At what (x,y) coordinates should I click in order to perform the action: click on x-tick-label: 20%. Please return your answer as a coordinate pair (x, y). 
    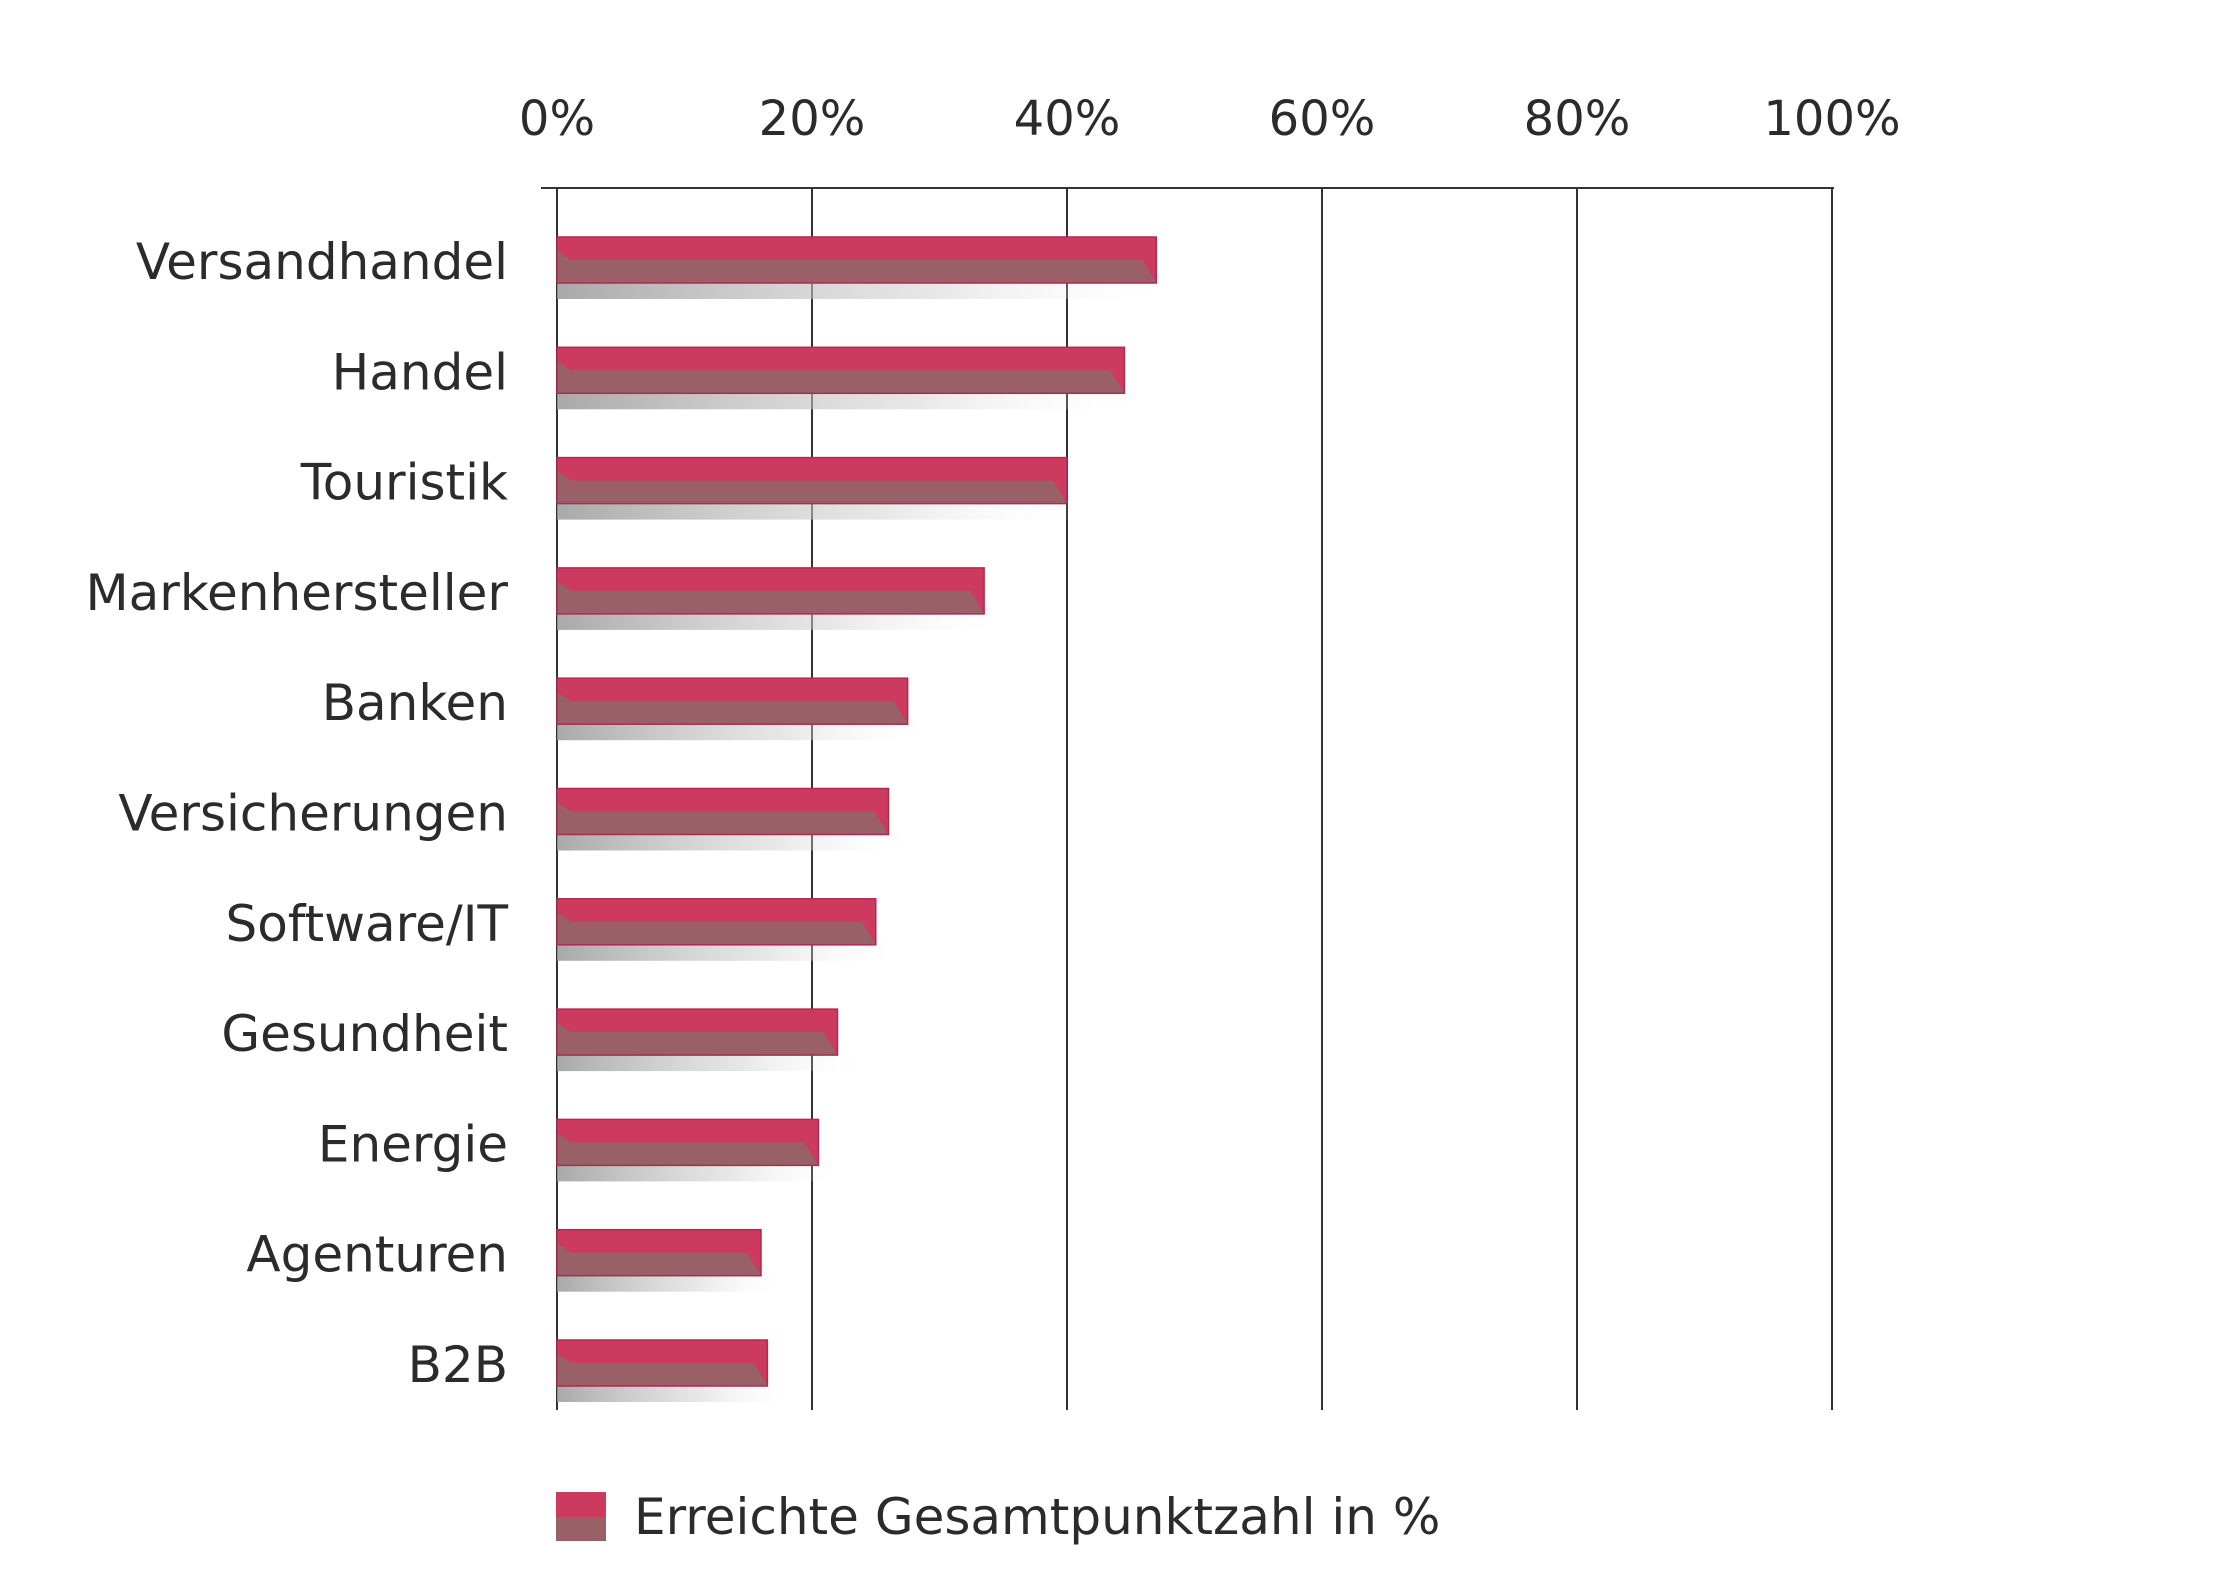
    Looking at the image, I should click on (812, 119).